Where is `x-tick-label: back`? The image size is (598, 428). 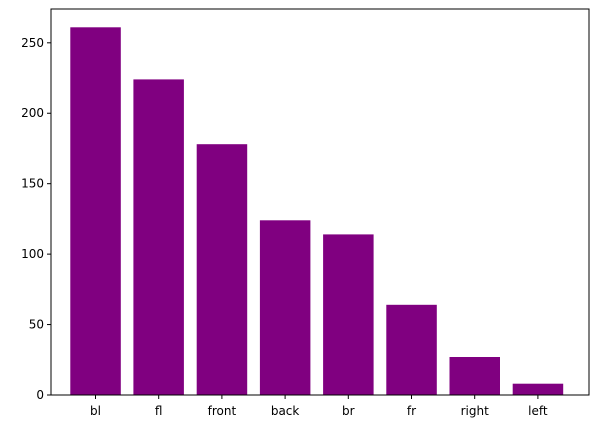 x-tick-label: back is located at coordinates (285, 411).